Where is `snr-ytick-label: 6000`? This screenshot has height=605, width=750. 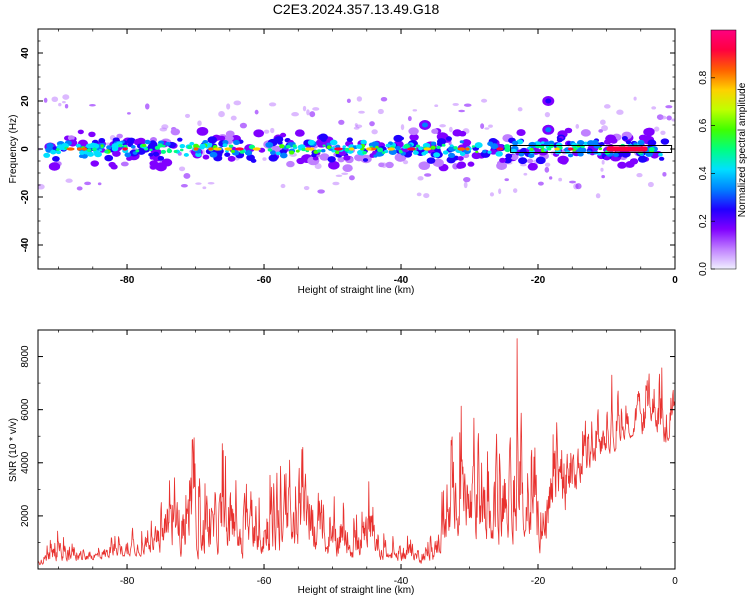
snr-ytick-label: 6000 is located at coordinates (25, 409).